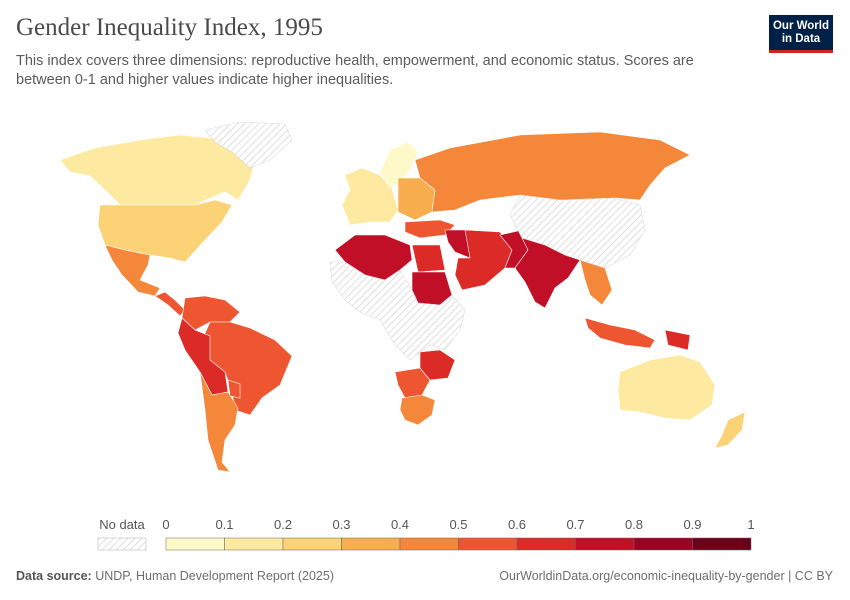 The width and height of the screenshot is (850, 600). I want to click on map-region-australia, so click(666, 387).